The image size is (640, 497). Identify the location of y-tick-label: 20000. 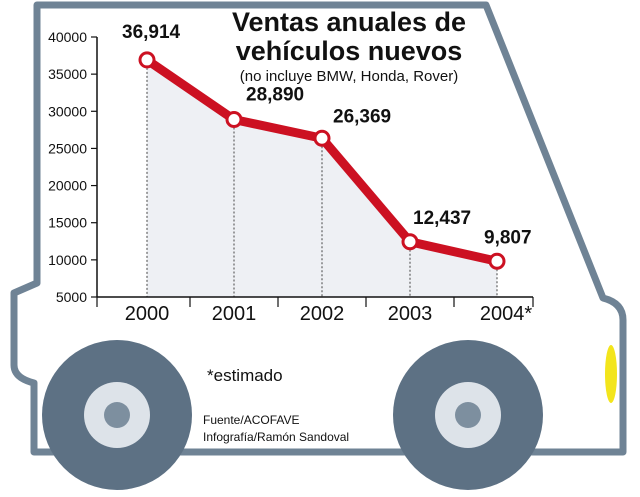
(67, 186).